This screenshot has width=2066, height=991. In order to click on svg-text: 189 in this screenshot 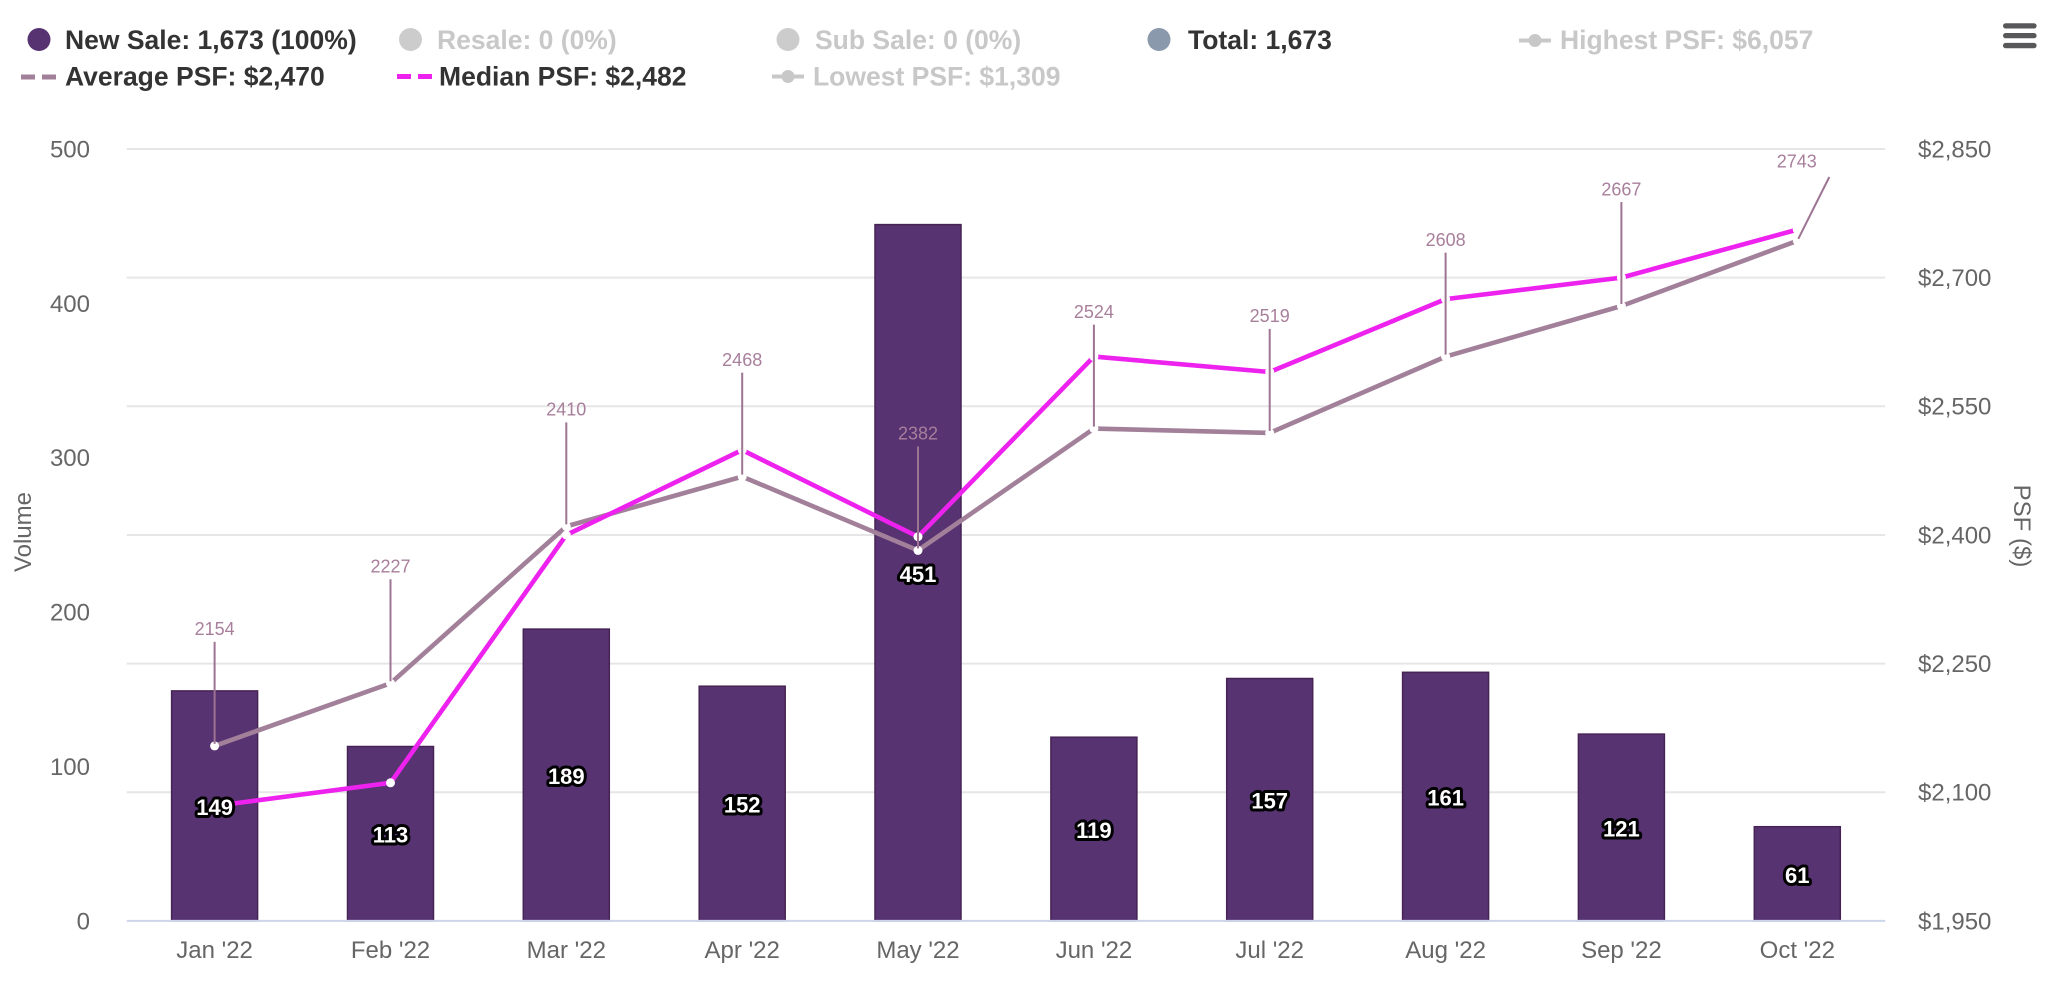, I will do `click(566, 776)`.